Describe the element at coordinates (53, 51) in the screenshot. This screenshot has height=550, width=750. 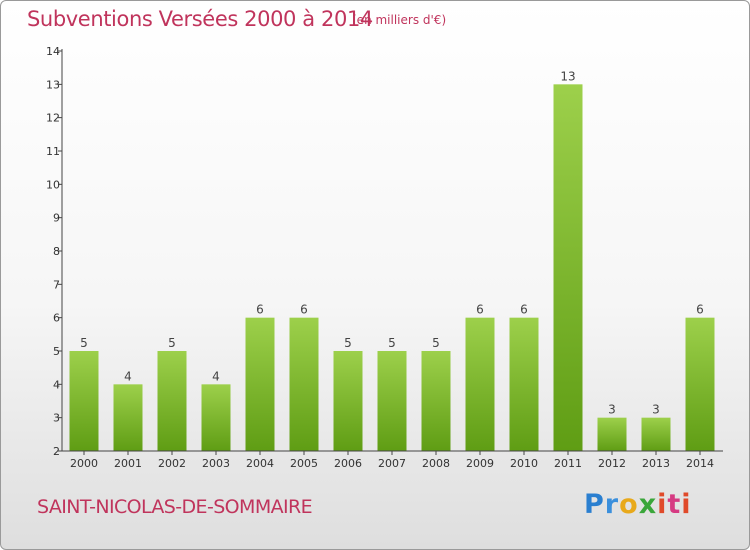
I see `y-tick-label: 14` at that location.